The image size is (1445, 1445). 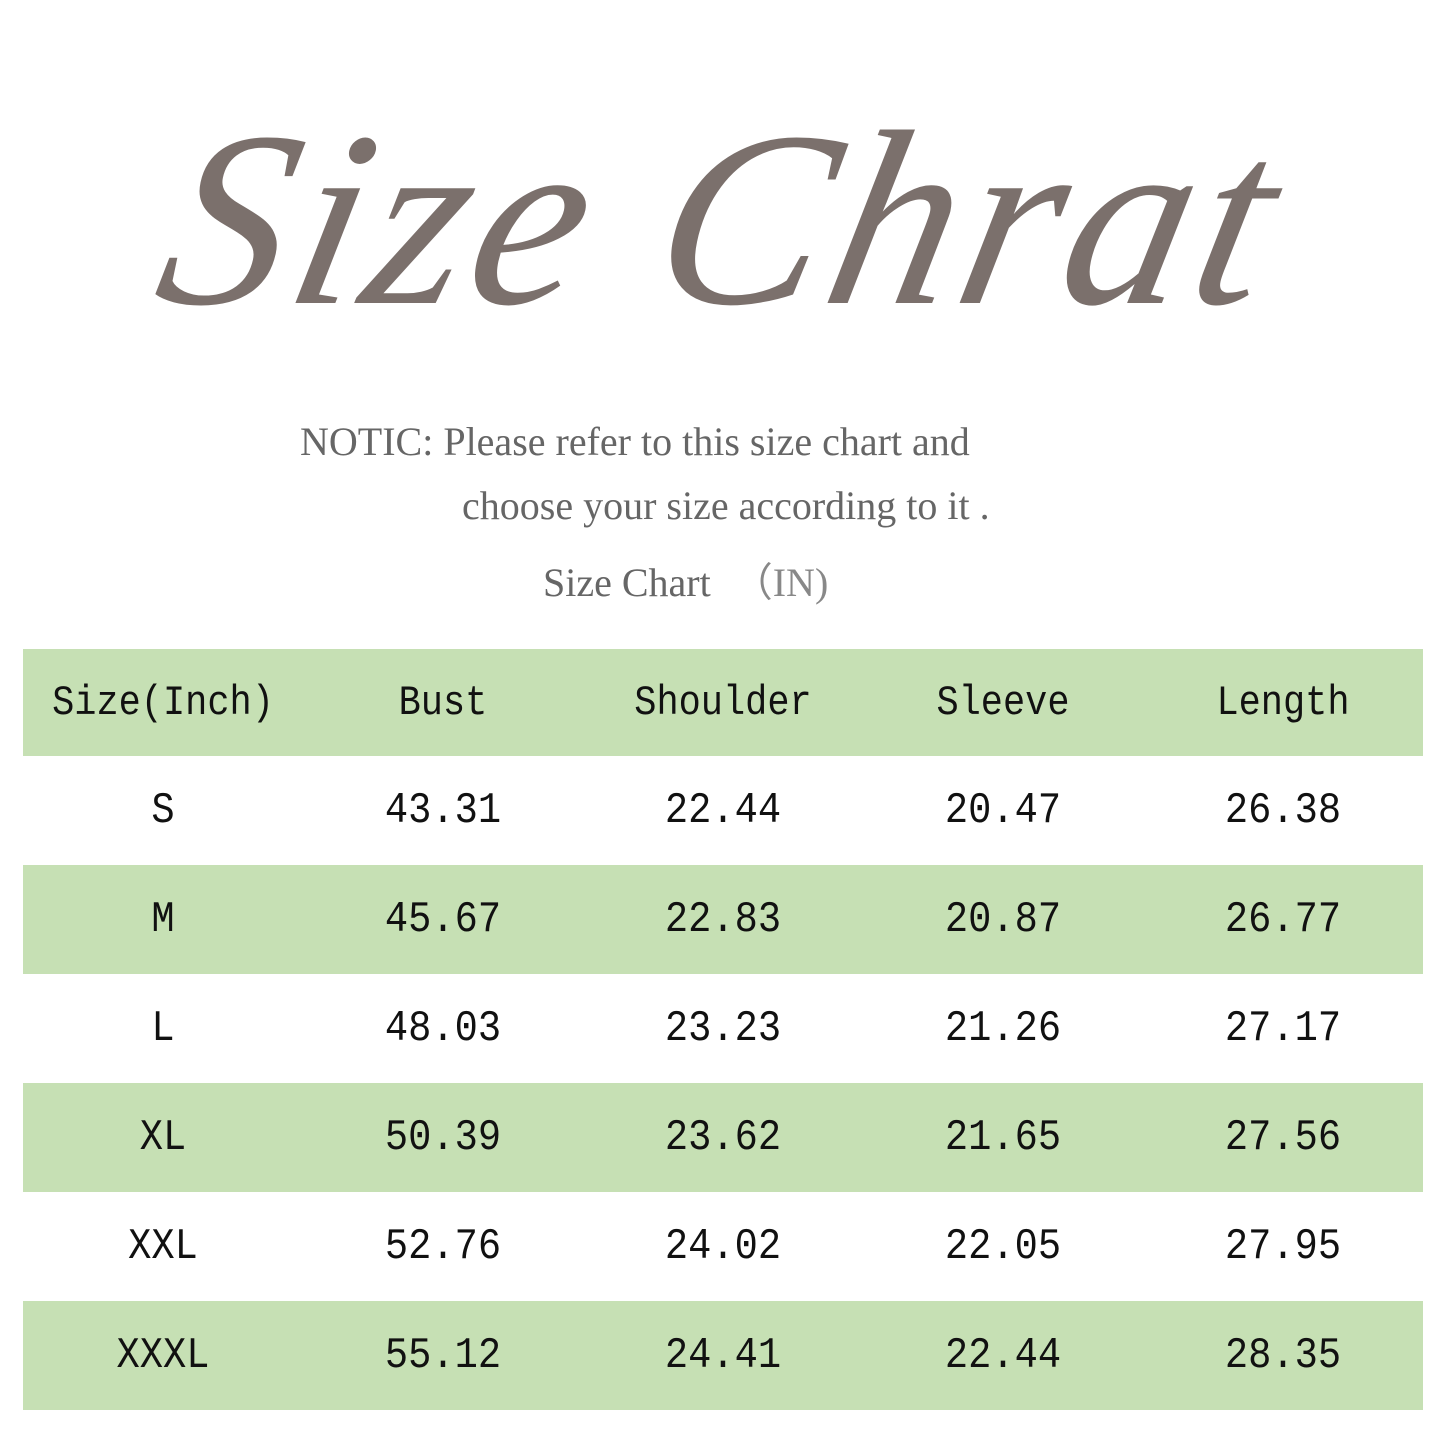 What do you see at coordinates (163, 702) in the screenshot?
I see `header-size: Size(Inch)` at bounding box center [163, 702].